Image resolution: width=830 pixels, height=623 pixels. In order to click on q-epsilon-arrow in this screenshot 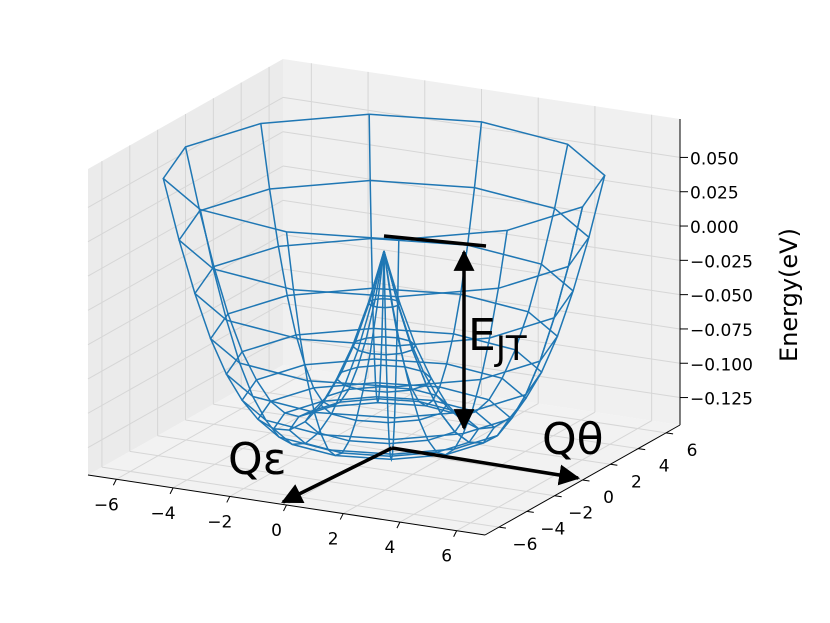, I will do `click(337, 475)`.